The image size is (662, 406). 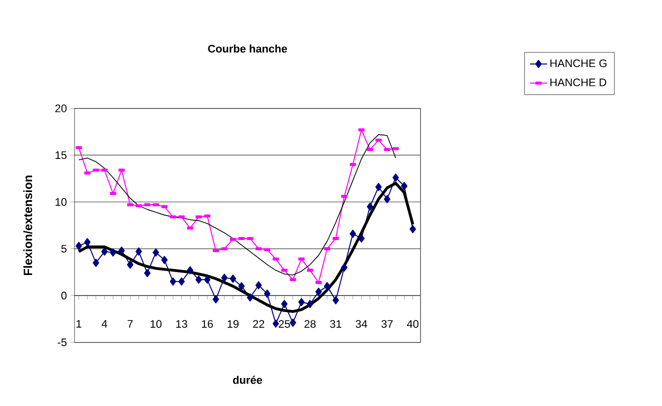 What do you see at coordinates (412, 324) in the screenshot?
I see `x-tick-label: 40` at bounding box center [412, 324].